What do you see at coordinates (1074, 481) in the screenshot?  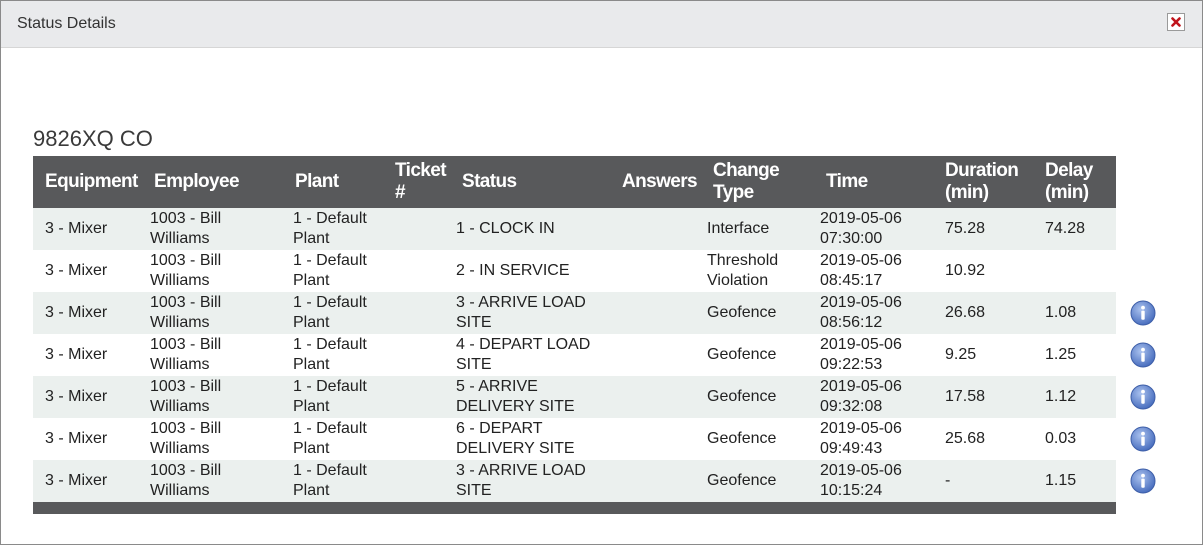 I see `cell-delay: 1.15` at bounding box center [1074, 481].